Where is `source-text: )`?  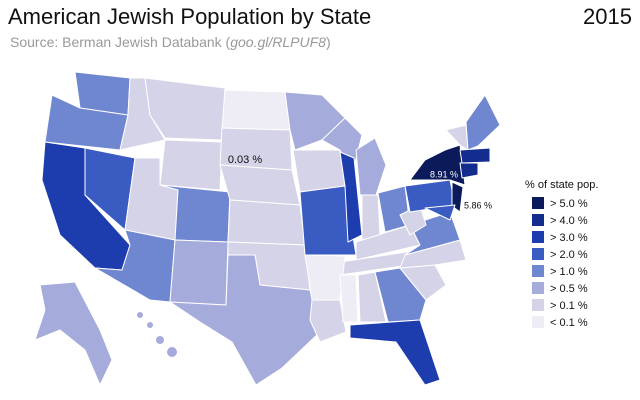
source-text: ) is located at coordinates (328, 42).